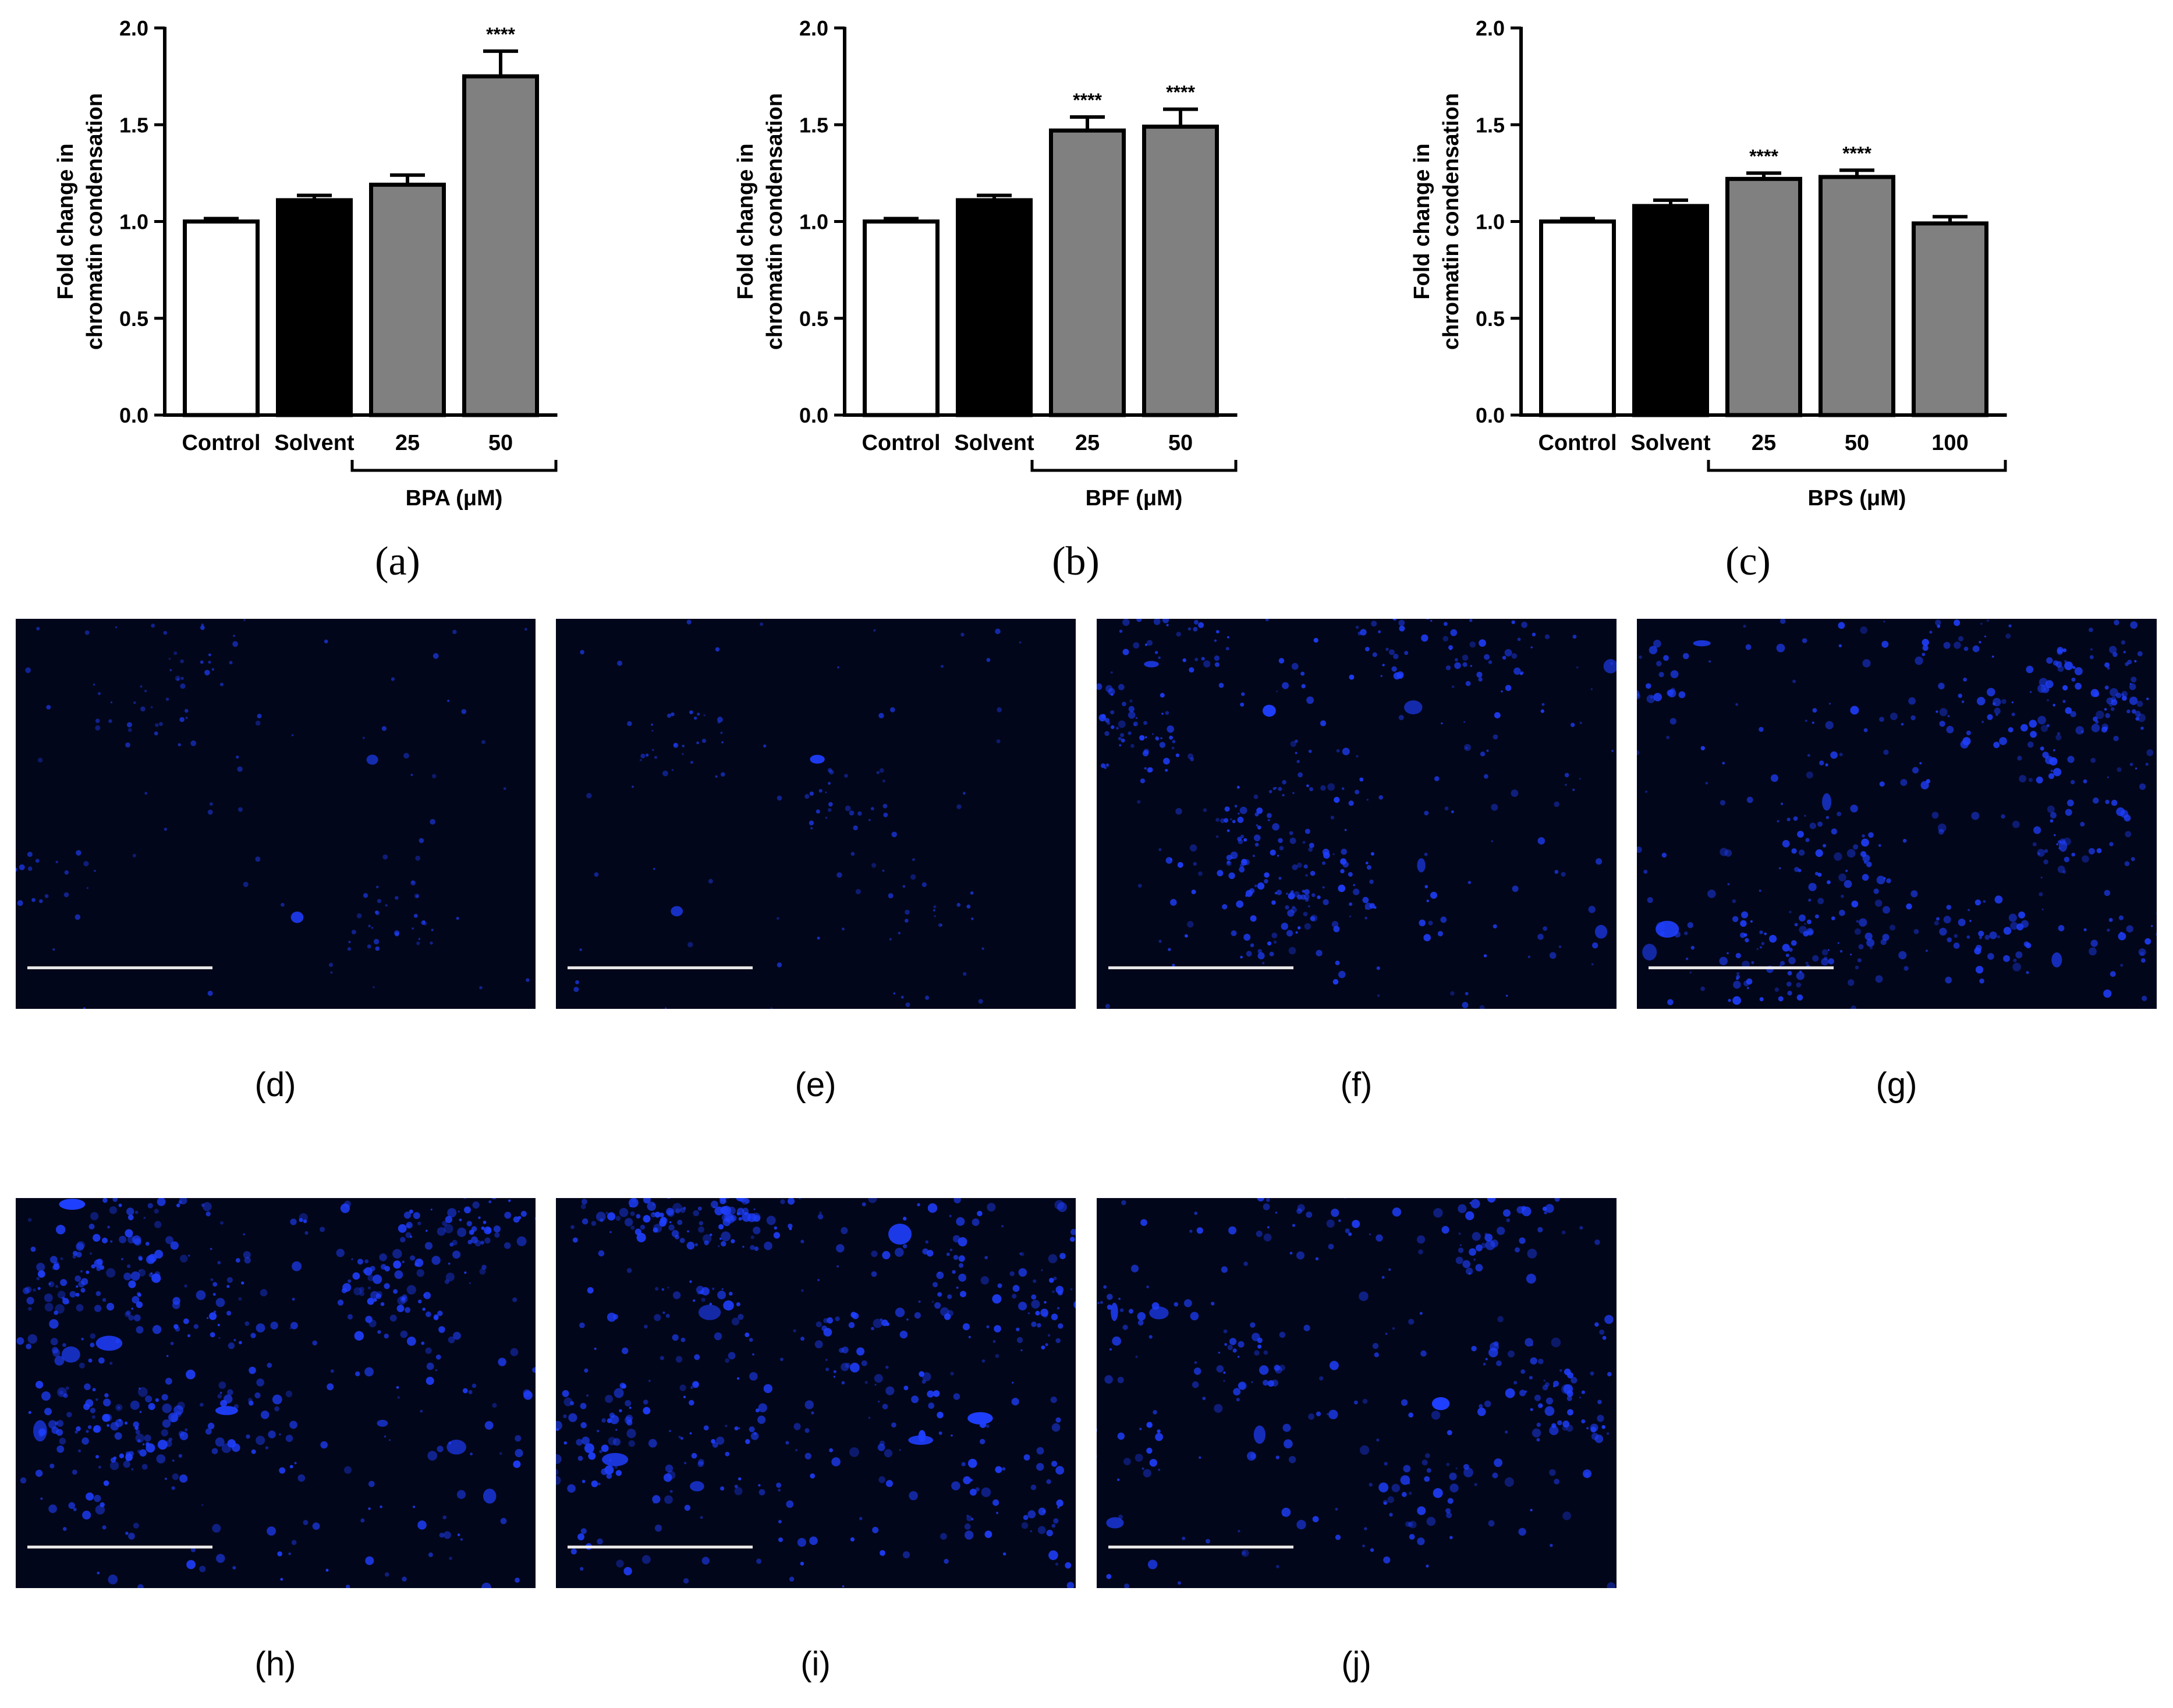 The width and height of the screenshot is (2173, 1708). I want to click on y-tick-label: 2.0, so click(133, 28).